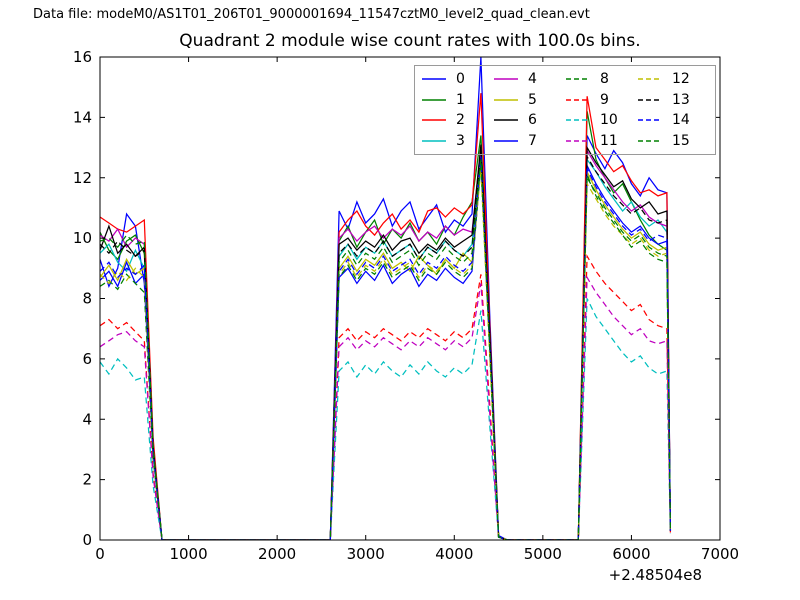 Image resolution: width=800 pixels, height=600 pixels. Describe the element at coordinates (532, 79) in the screenshot. I see `legend-label: 4` at that location.